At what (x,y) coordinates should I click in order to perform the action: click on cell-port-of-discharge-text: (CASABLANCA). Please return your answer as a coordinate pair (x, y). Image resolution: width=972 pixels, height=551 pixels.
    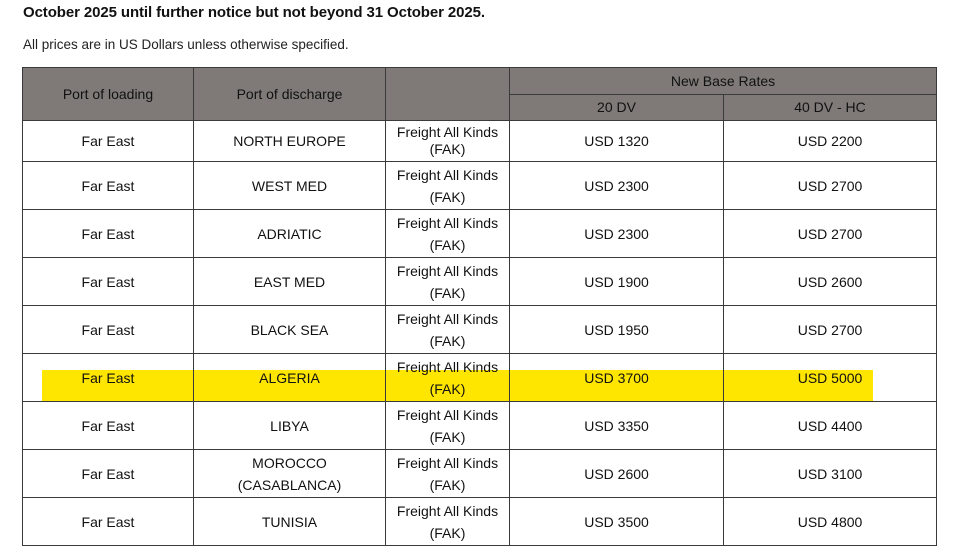
    Looking at the image, I should click on (289, 484).